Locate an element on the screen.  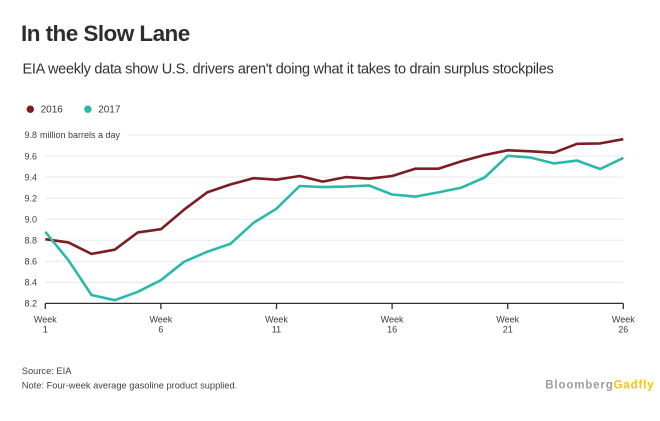
svg-text: 2016 is located at coordinates (52, 109).